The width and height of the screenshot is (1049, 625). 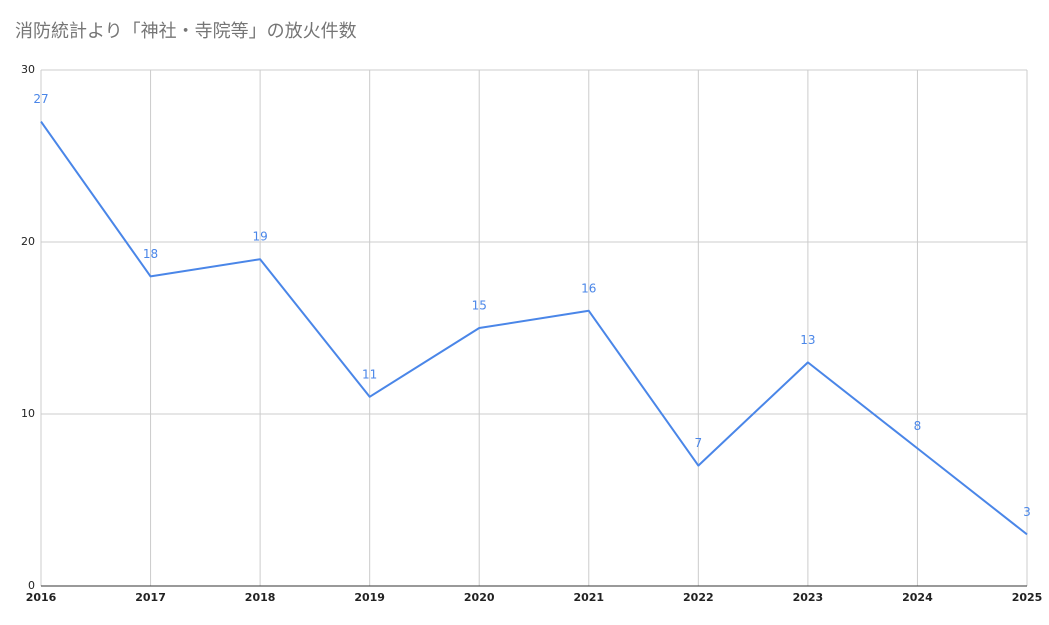 I want to click on data-label: 11, so click(x=369, y=374).